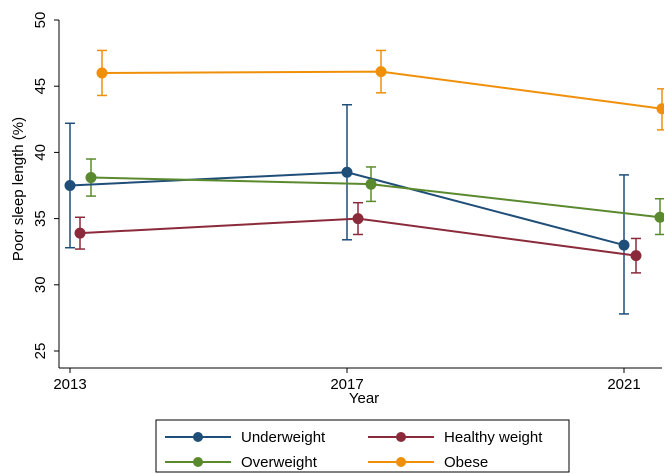 This screenshot has width=664, height=474. Describe the element at coordinates (283, 437) in the screenshot. I see `legend-label-underweight: Underweight` at that location.